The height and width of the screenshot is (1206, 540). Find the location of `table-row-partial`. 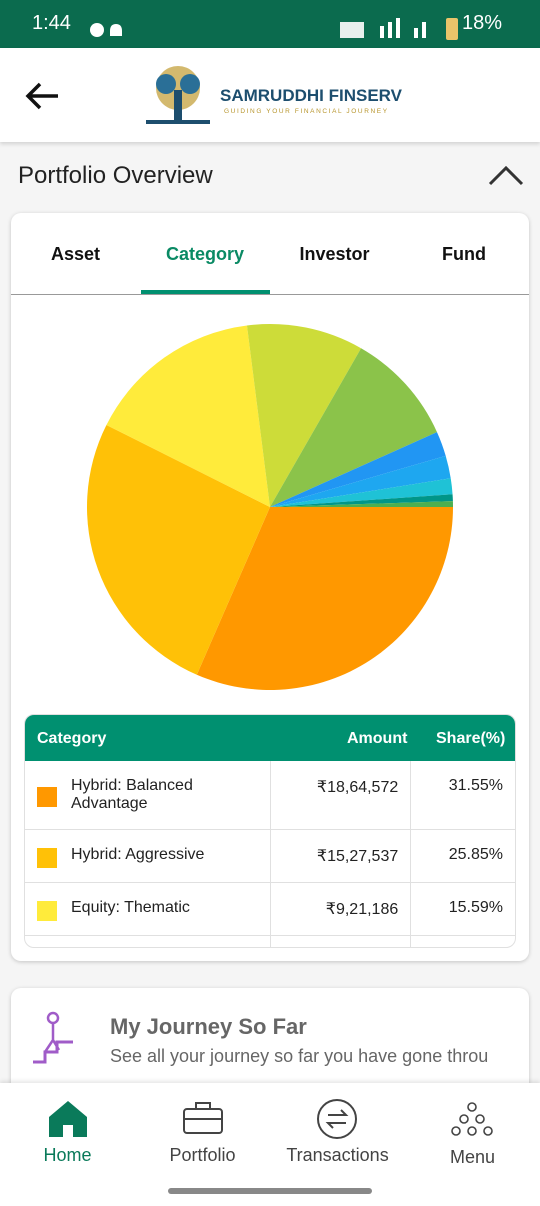

table-row-partial is located at coordinates (270, 941).